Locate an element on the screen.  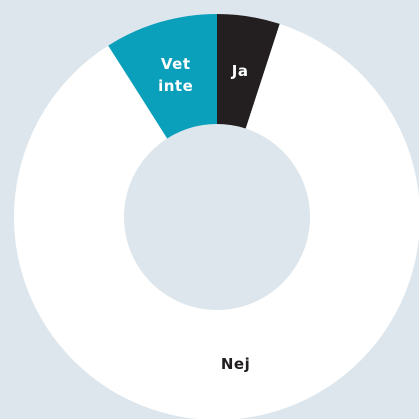
slice-label: Vet inte is located at coordinates (176, 74).